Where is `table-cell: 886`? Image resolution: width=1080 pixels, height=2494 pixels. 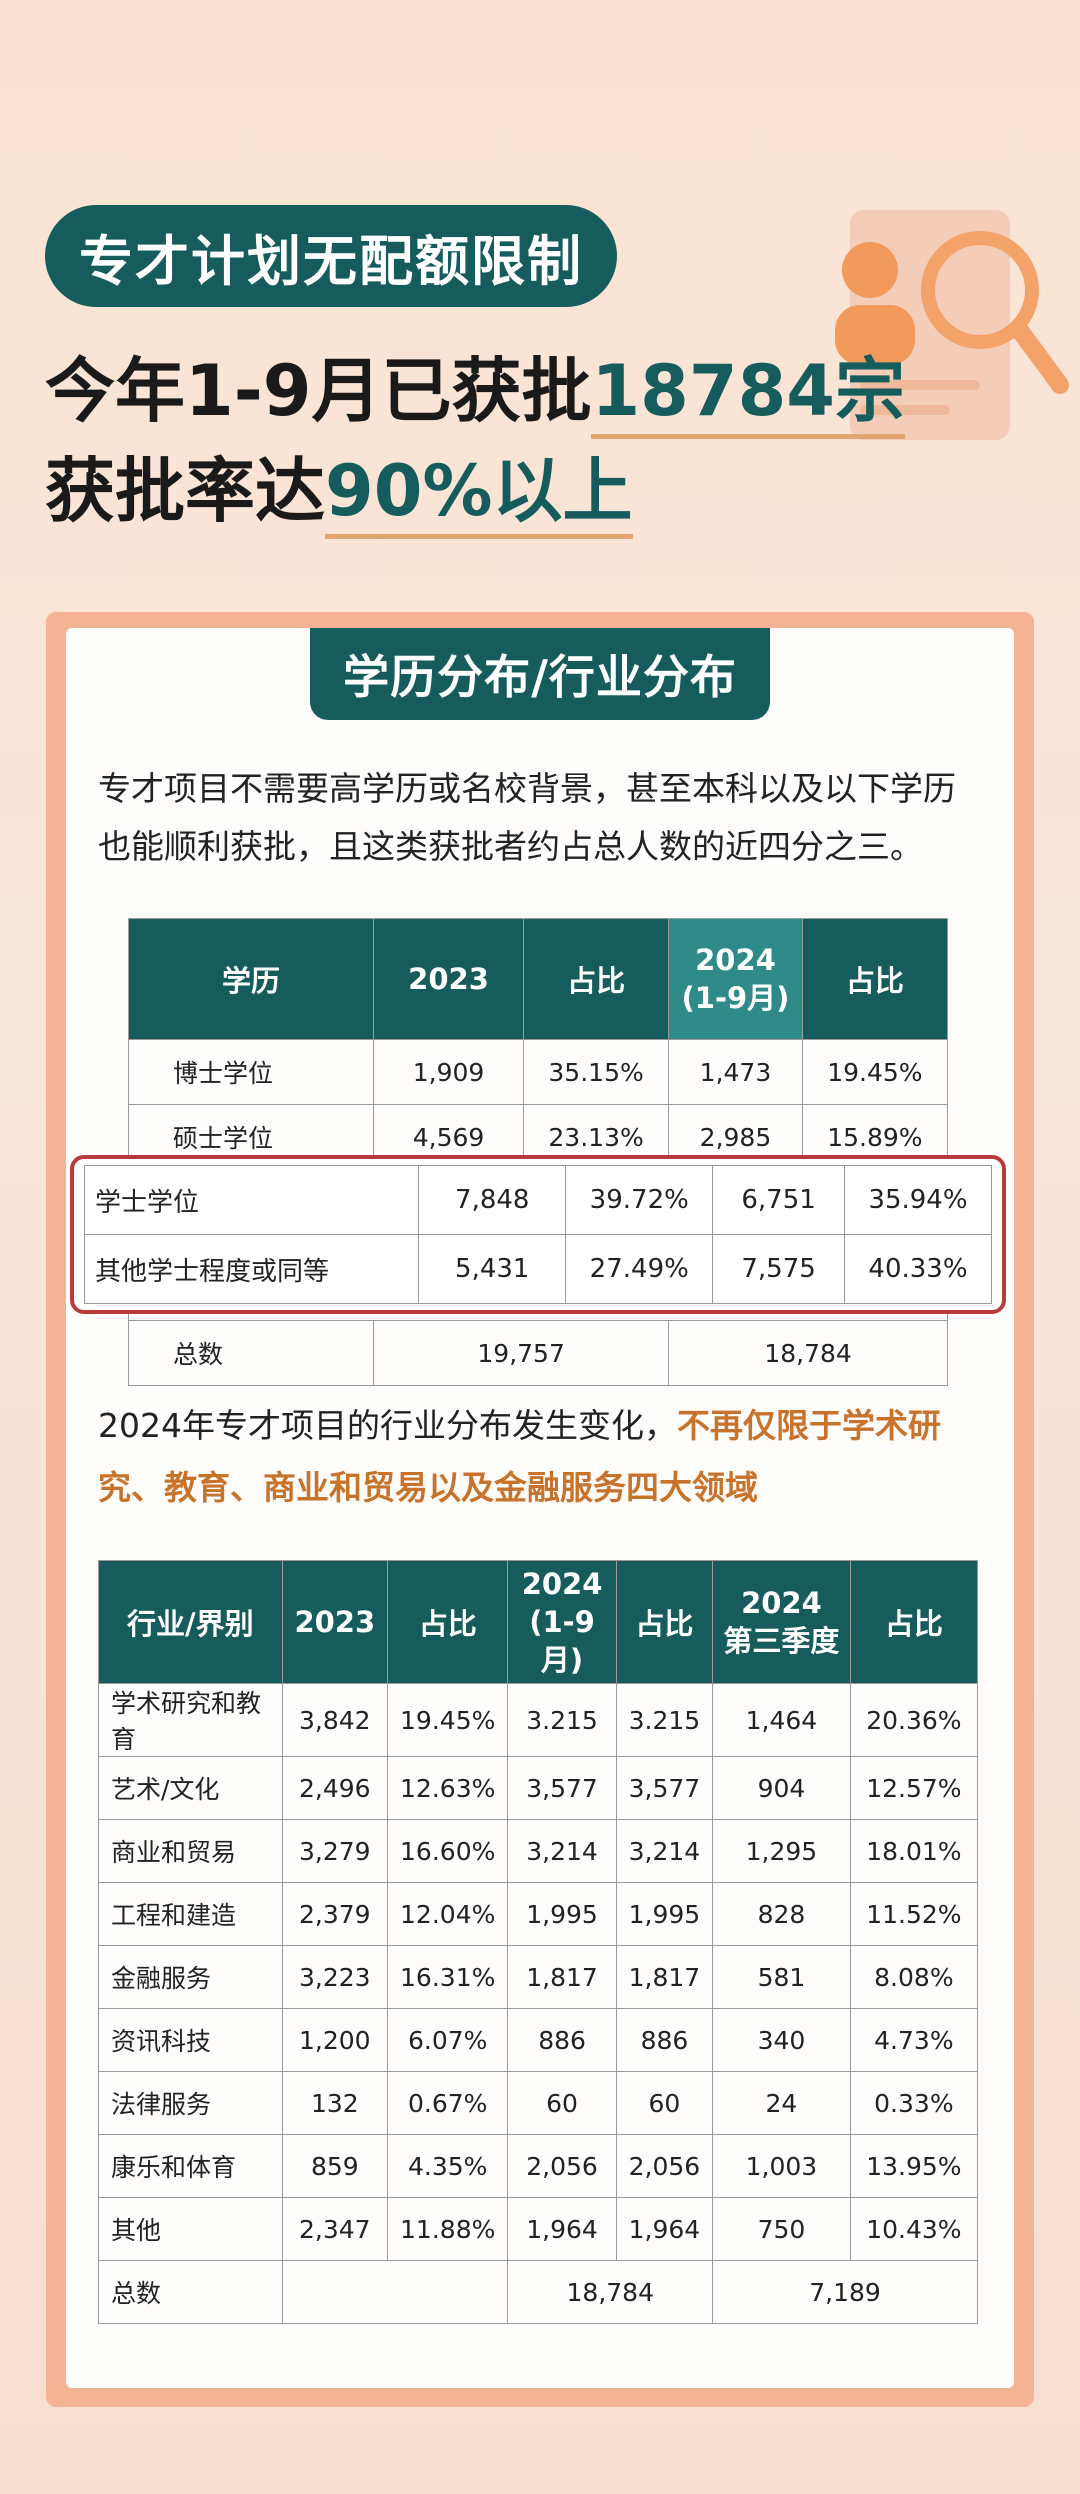 table-cell: 886 is located at coordinates (664, 2040).